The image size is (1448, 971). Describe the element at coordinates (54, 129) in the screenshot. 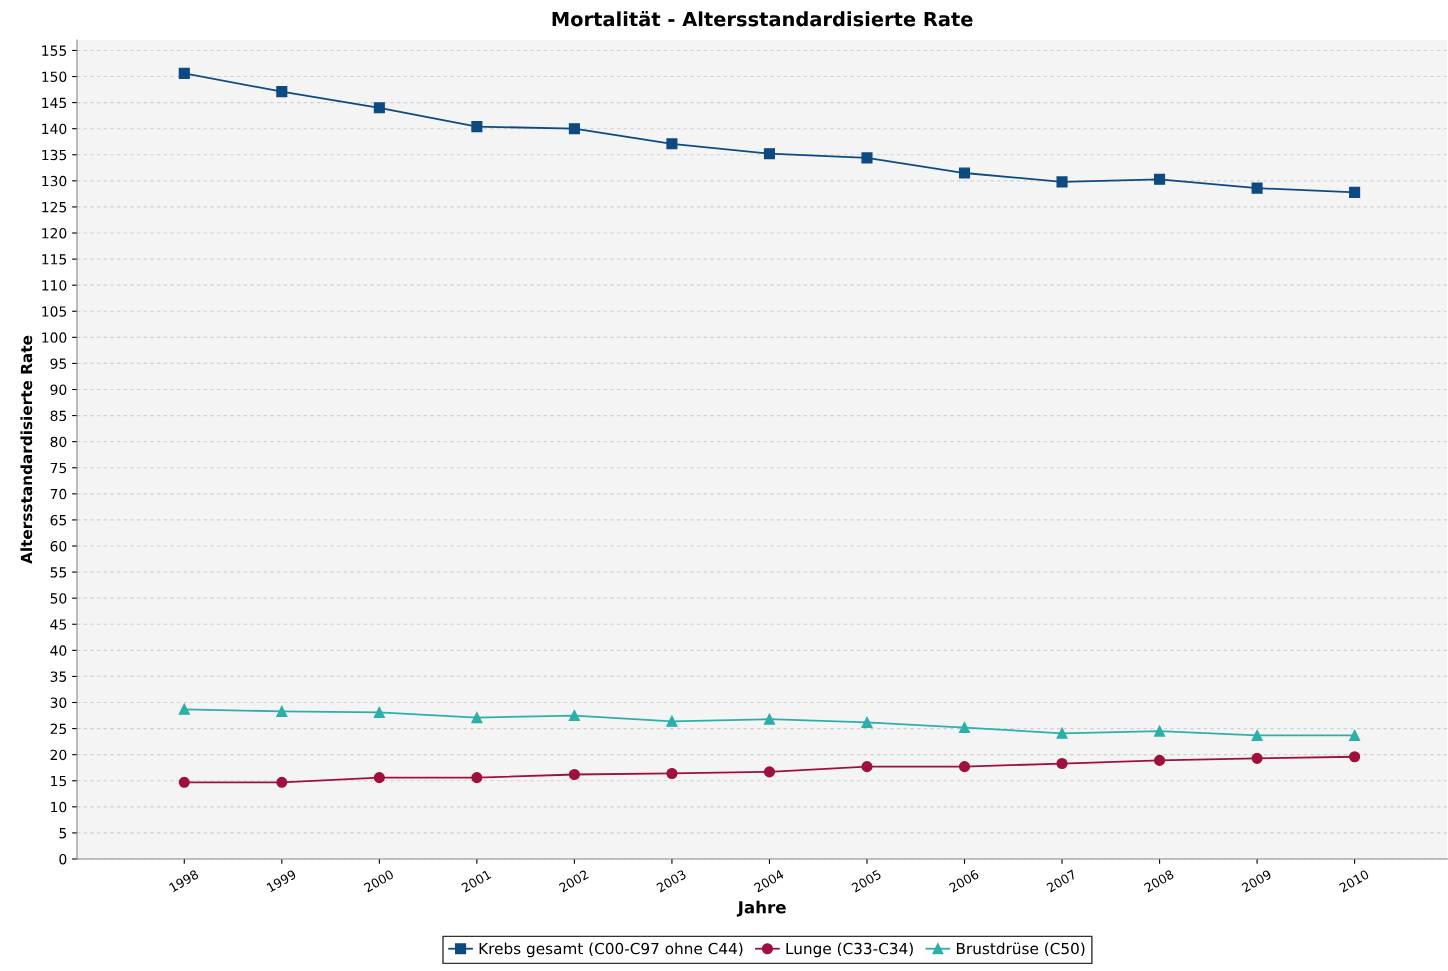

I see `y-tick-label: 140` at that location.